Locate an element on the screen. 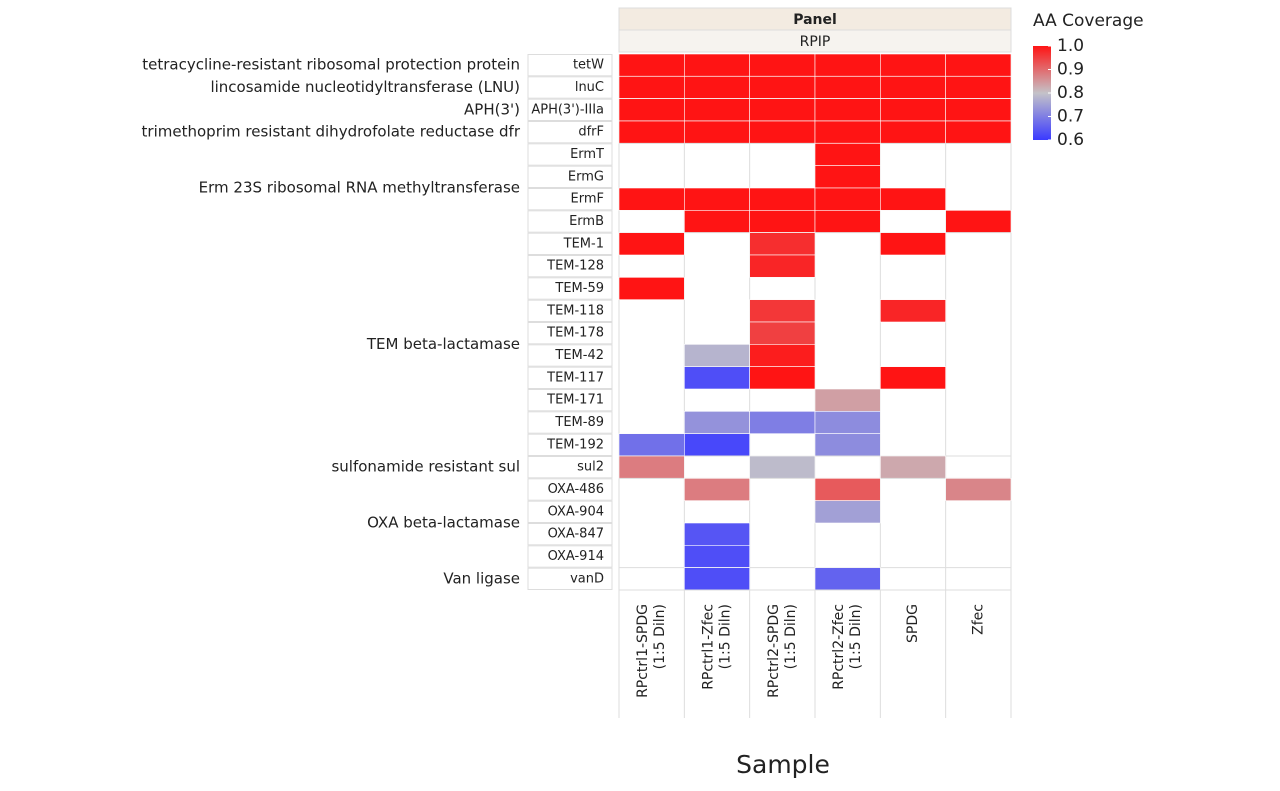  row-label: TEM-59 is located at coordinates (579, 288).